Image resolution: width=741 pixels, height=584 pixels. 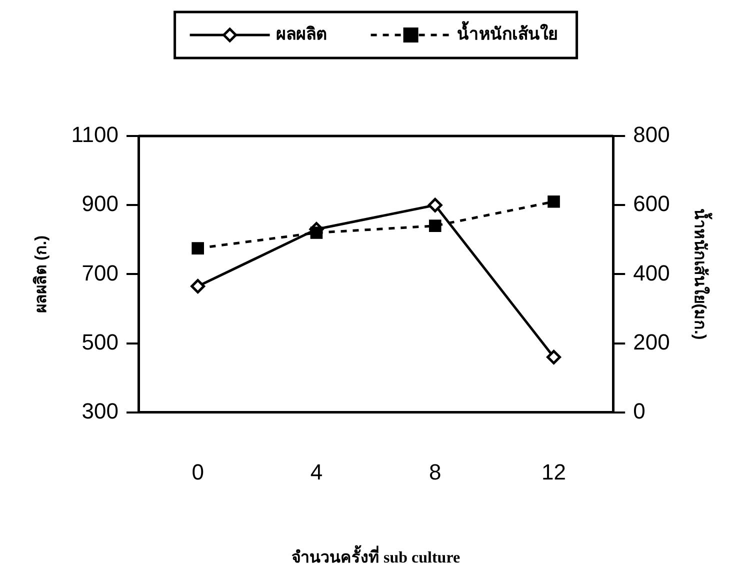 What do you see at coordinates (507, 32) in the screenshot?
I see `legend-label: น้ำหนักเส้นใย` at bounding box center [507, 32].